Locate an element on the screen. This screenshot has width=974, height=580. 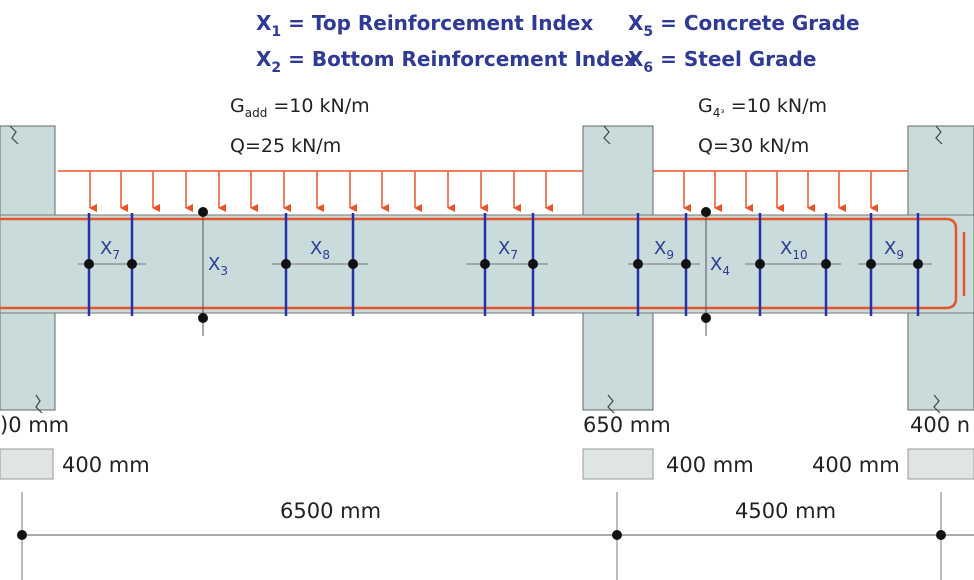
column-middle-lower is located at coordinates (618, 361).